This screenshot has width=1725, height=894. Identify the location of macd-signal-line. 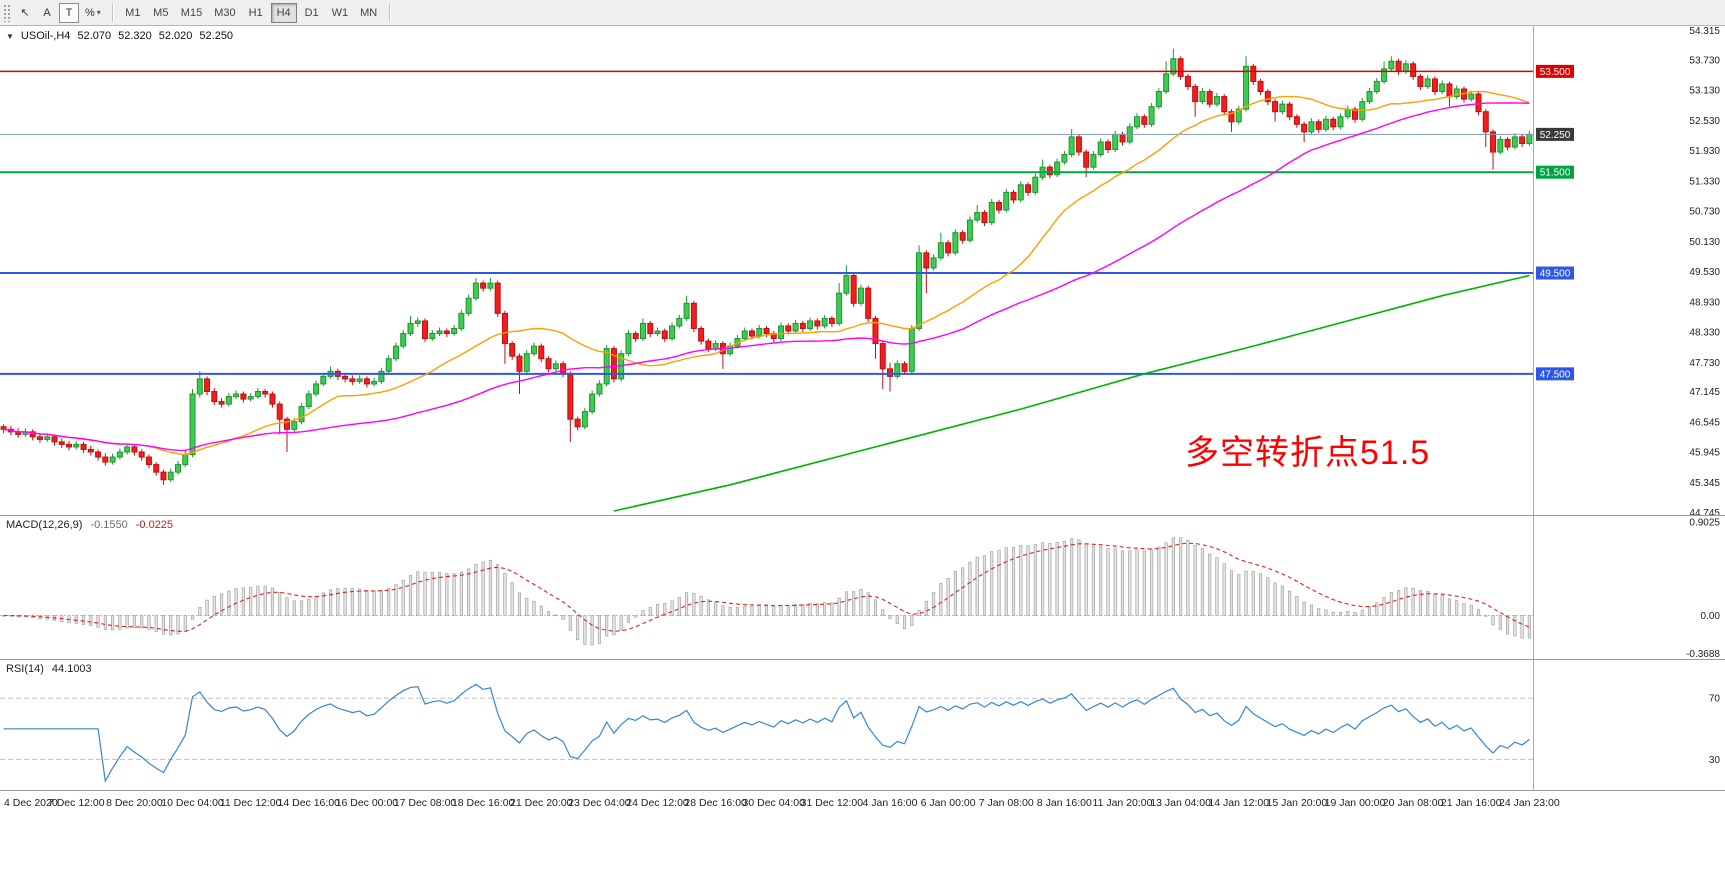
(766, 587).